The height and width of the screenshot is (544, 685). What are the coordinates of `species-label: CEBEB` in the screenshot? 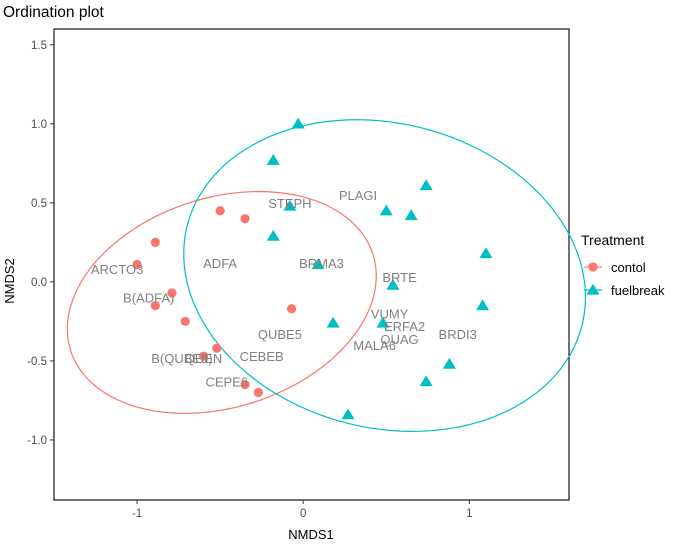 It's located at (262, 356).